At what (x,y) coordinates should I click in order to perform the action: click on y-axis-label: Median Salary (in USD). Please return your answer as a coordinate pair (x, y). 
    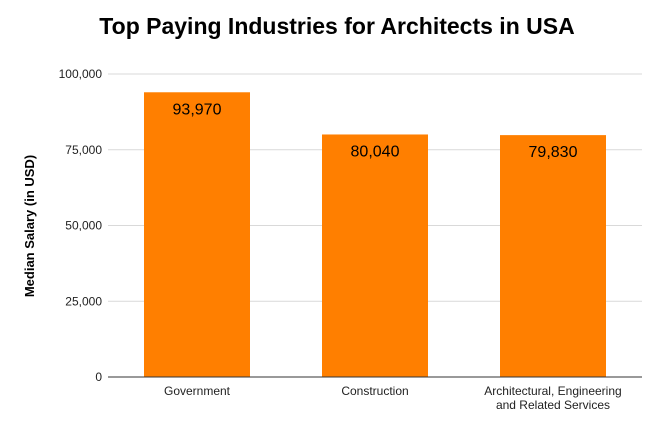
    Looking at the image, I should click on (29, 226).